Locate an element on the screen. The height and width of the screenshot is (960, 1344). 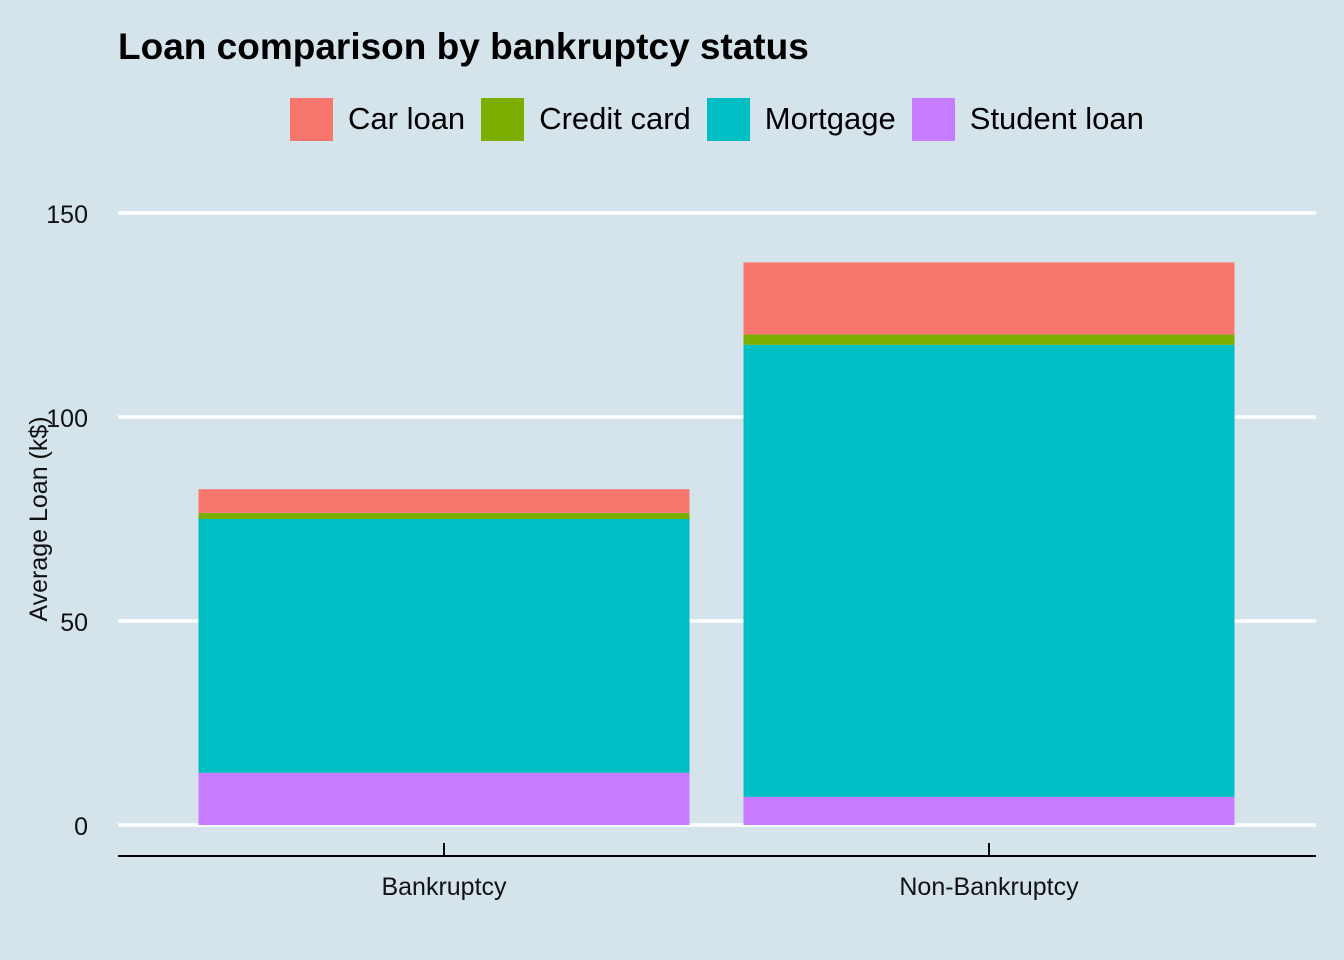
legend: Car loan Credit card Mortgage Student loan is located at coordinates (725, 119).